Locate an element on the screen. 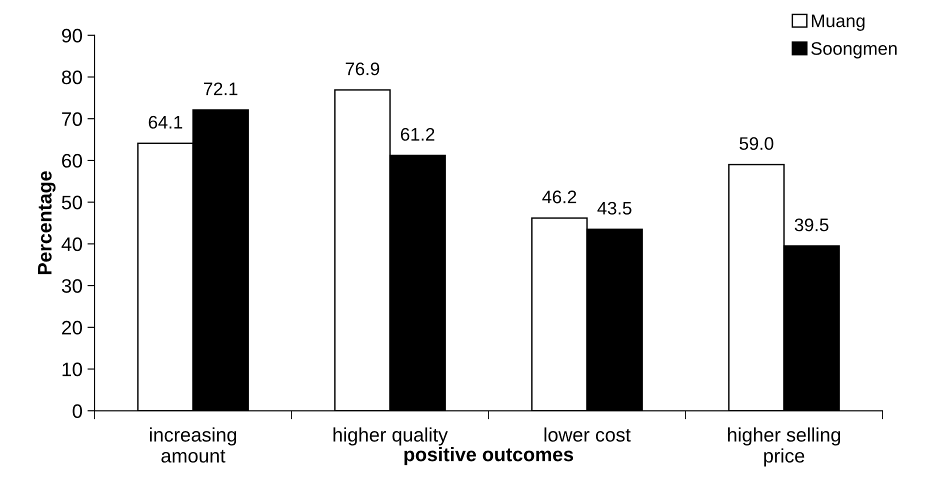  data-label: 61.2 is located at coordinates (417, 134).